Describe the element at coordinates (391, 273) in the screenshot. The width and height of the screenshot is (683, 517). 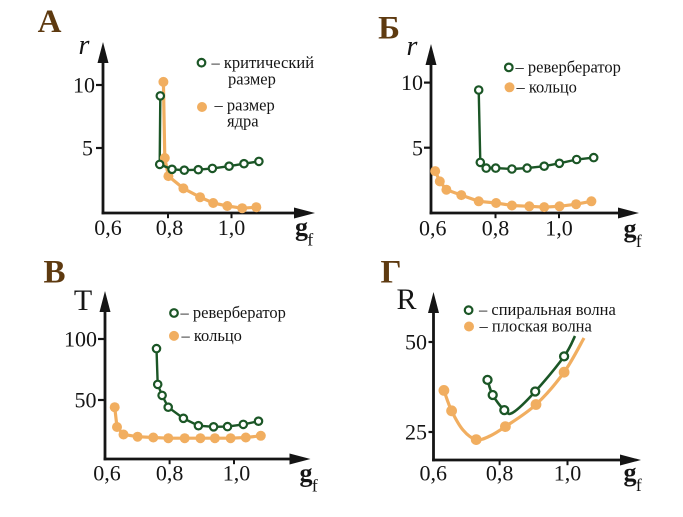
I see `svg-text: Г` at that location.